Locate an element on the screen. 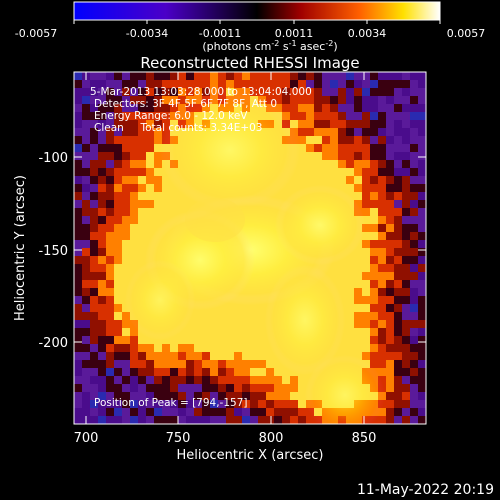  y-axis-label: Heliocentric Y (arcsec) is located at coordinates (20, 248).